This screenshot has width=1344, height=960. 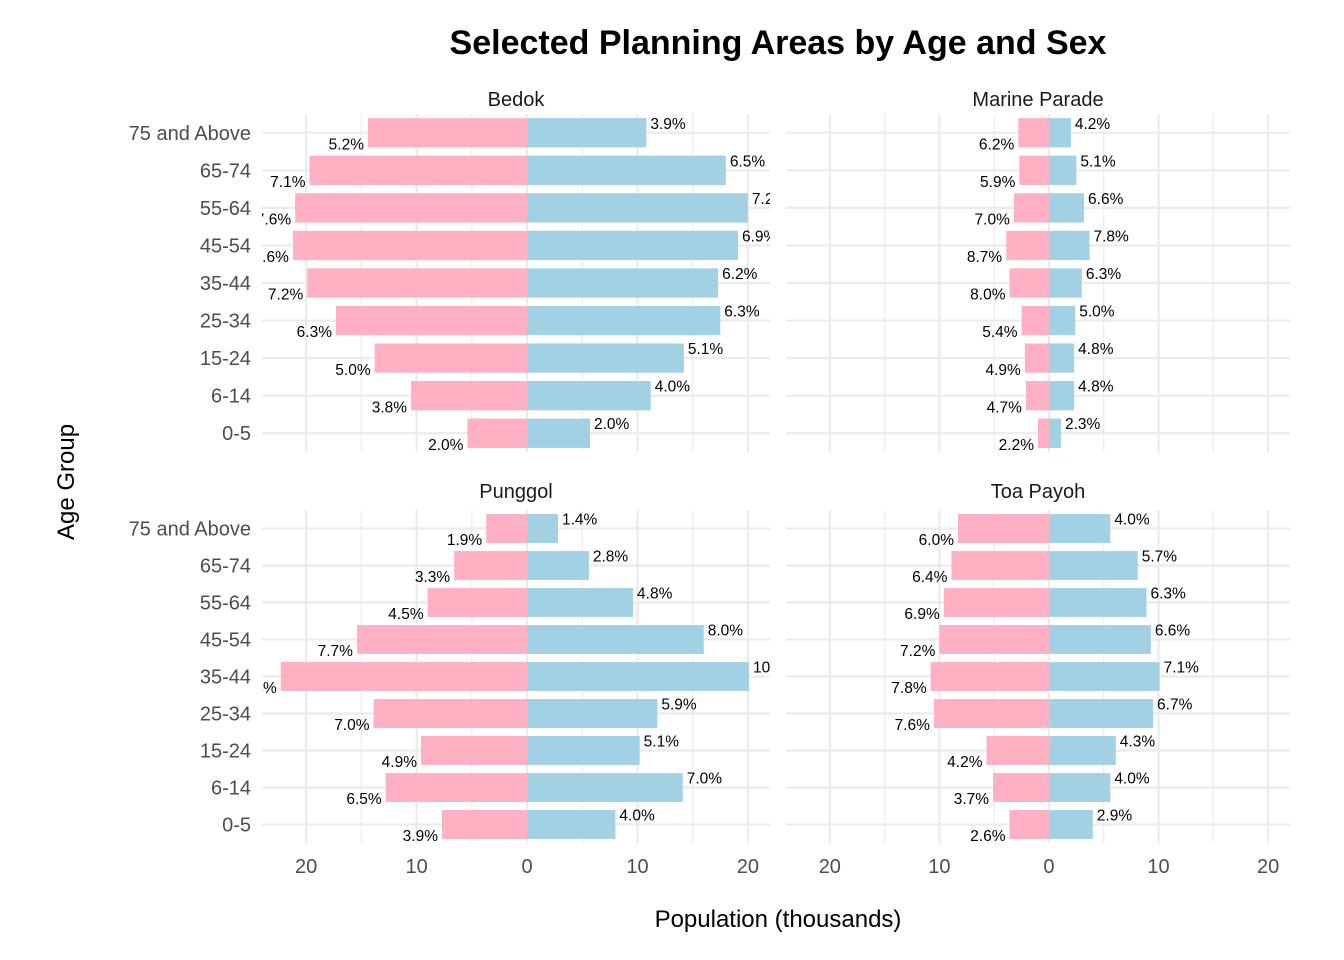 I want to click on bar-female-75-and-above, so click(x=507, y=528).